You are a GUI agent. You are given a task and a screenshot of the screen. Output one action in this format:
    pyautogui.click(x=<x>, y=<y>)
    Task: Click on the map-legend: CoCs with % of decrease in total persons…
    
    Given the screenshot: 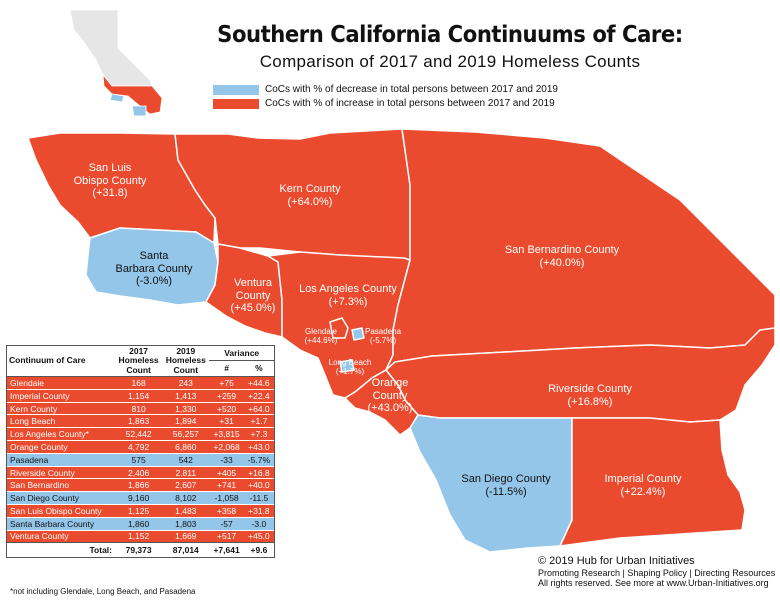 What is the action you would take?
    pyautogui.click(x=385, y=97)
    